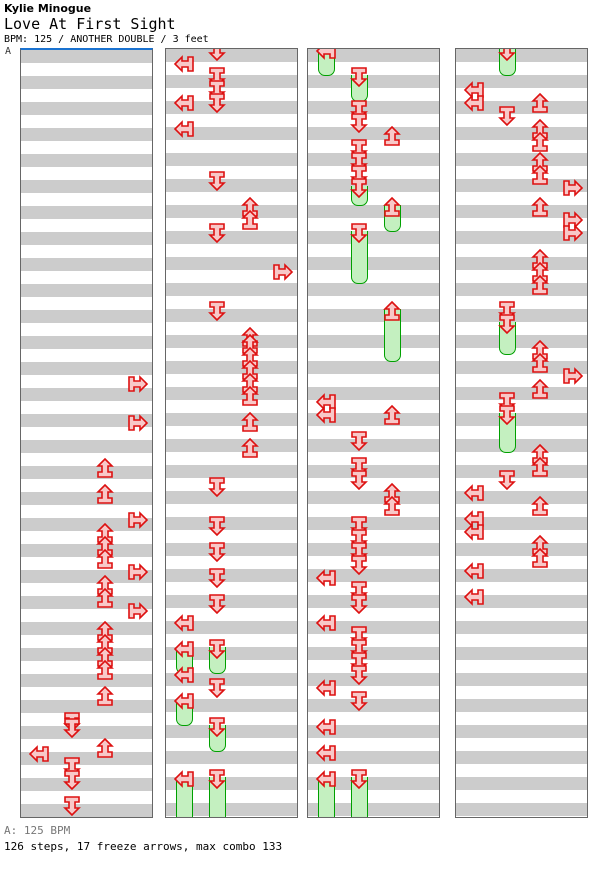 The height and width of the screenshot is (876, 608). Describe the element at coordinates (326, 72) in the screenshot. I see `freeze-arrow-tail-left` at that location.